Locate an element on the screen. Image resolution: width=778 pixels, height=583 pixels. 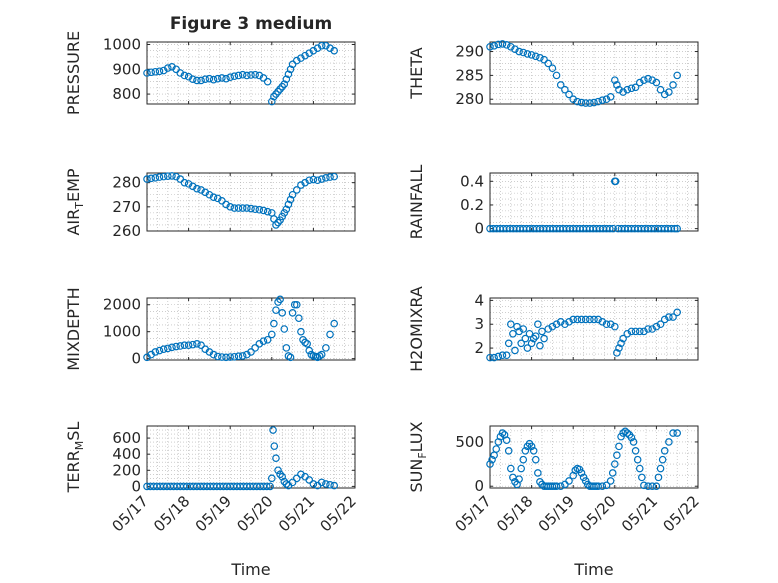
series-h2omixra is located at coordinates (584, 335).